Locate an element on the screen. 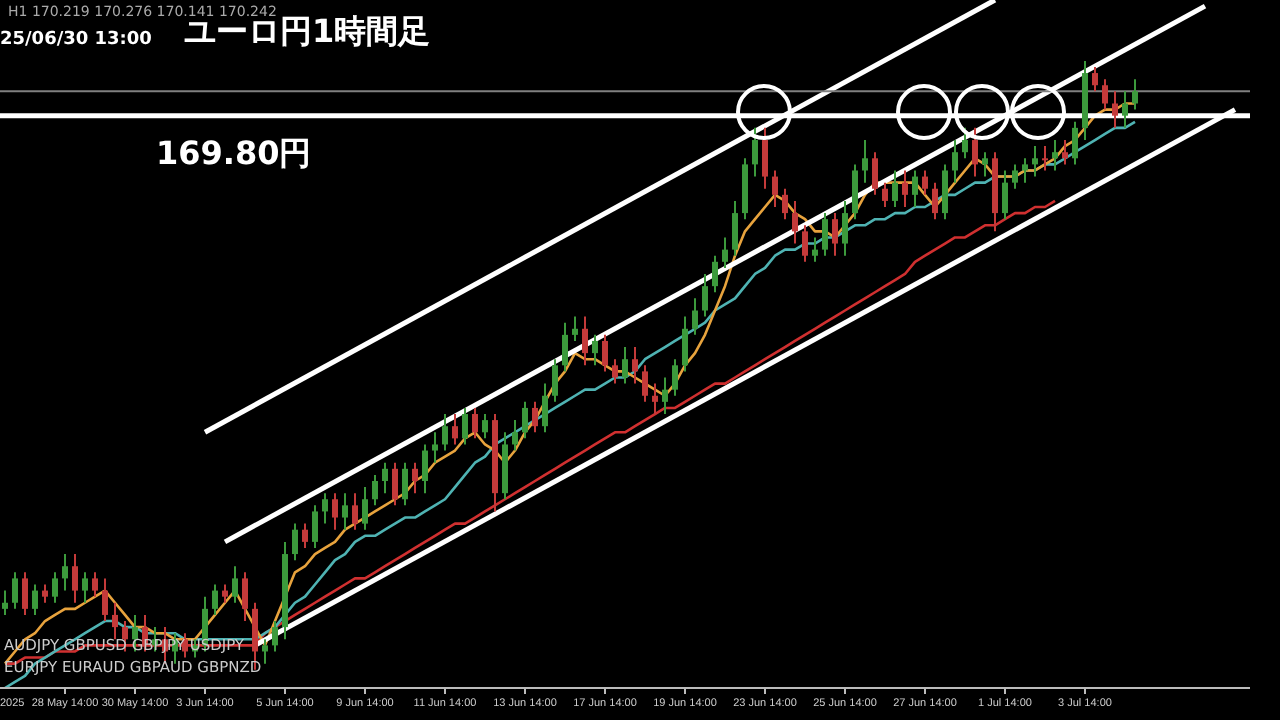 This screenshot has height=720, width=1280. text: 25/06/30 13:00 is located at coordinates (76, 40).